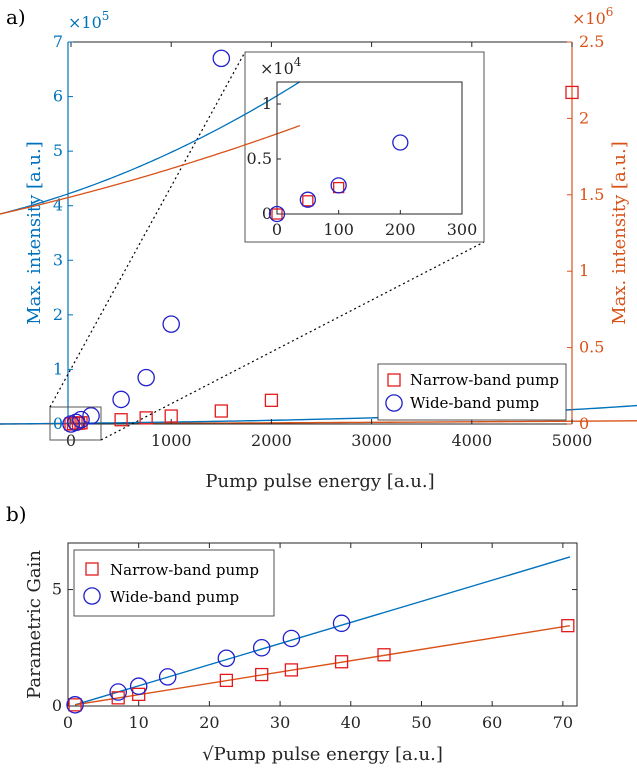  What do you see at coordinates (267, 103) in the screenshot?
I see `inset-y-tick-label: 1` at bounding box center [267, 103].